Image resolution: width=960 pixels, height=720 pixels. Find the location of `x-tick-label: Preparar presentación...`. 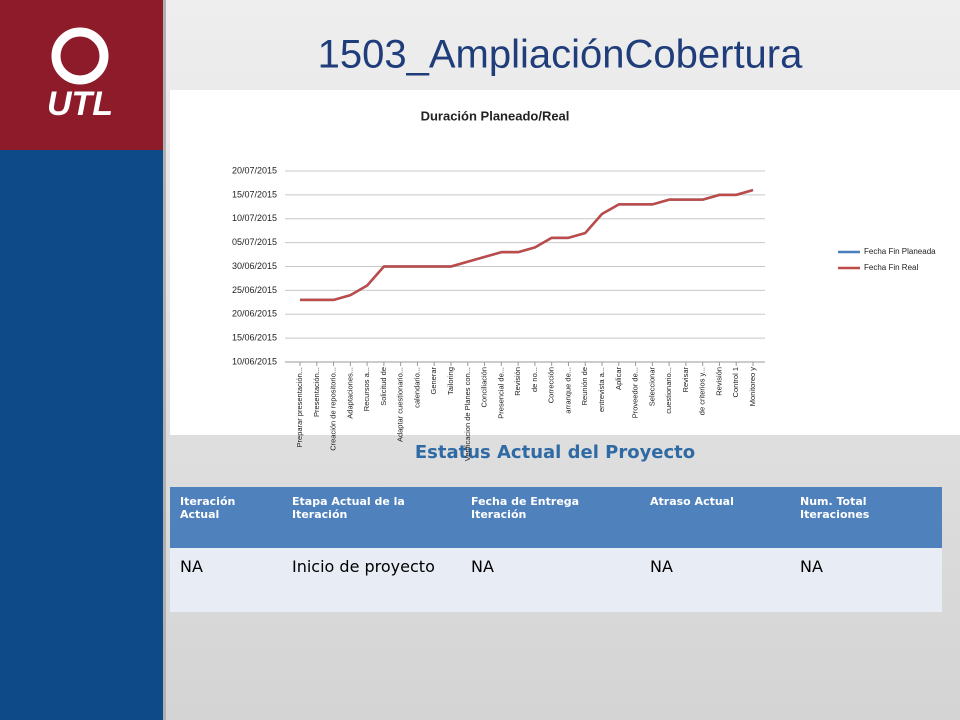

x-tick-label: Preparar presentación... is located at coordinates (299, 407).